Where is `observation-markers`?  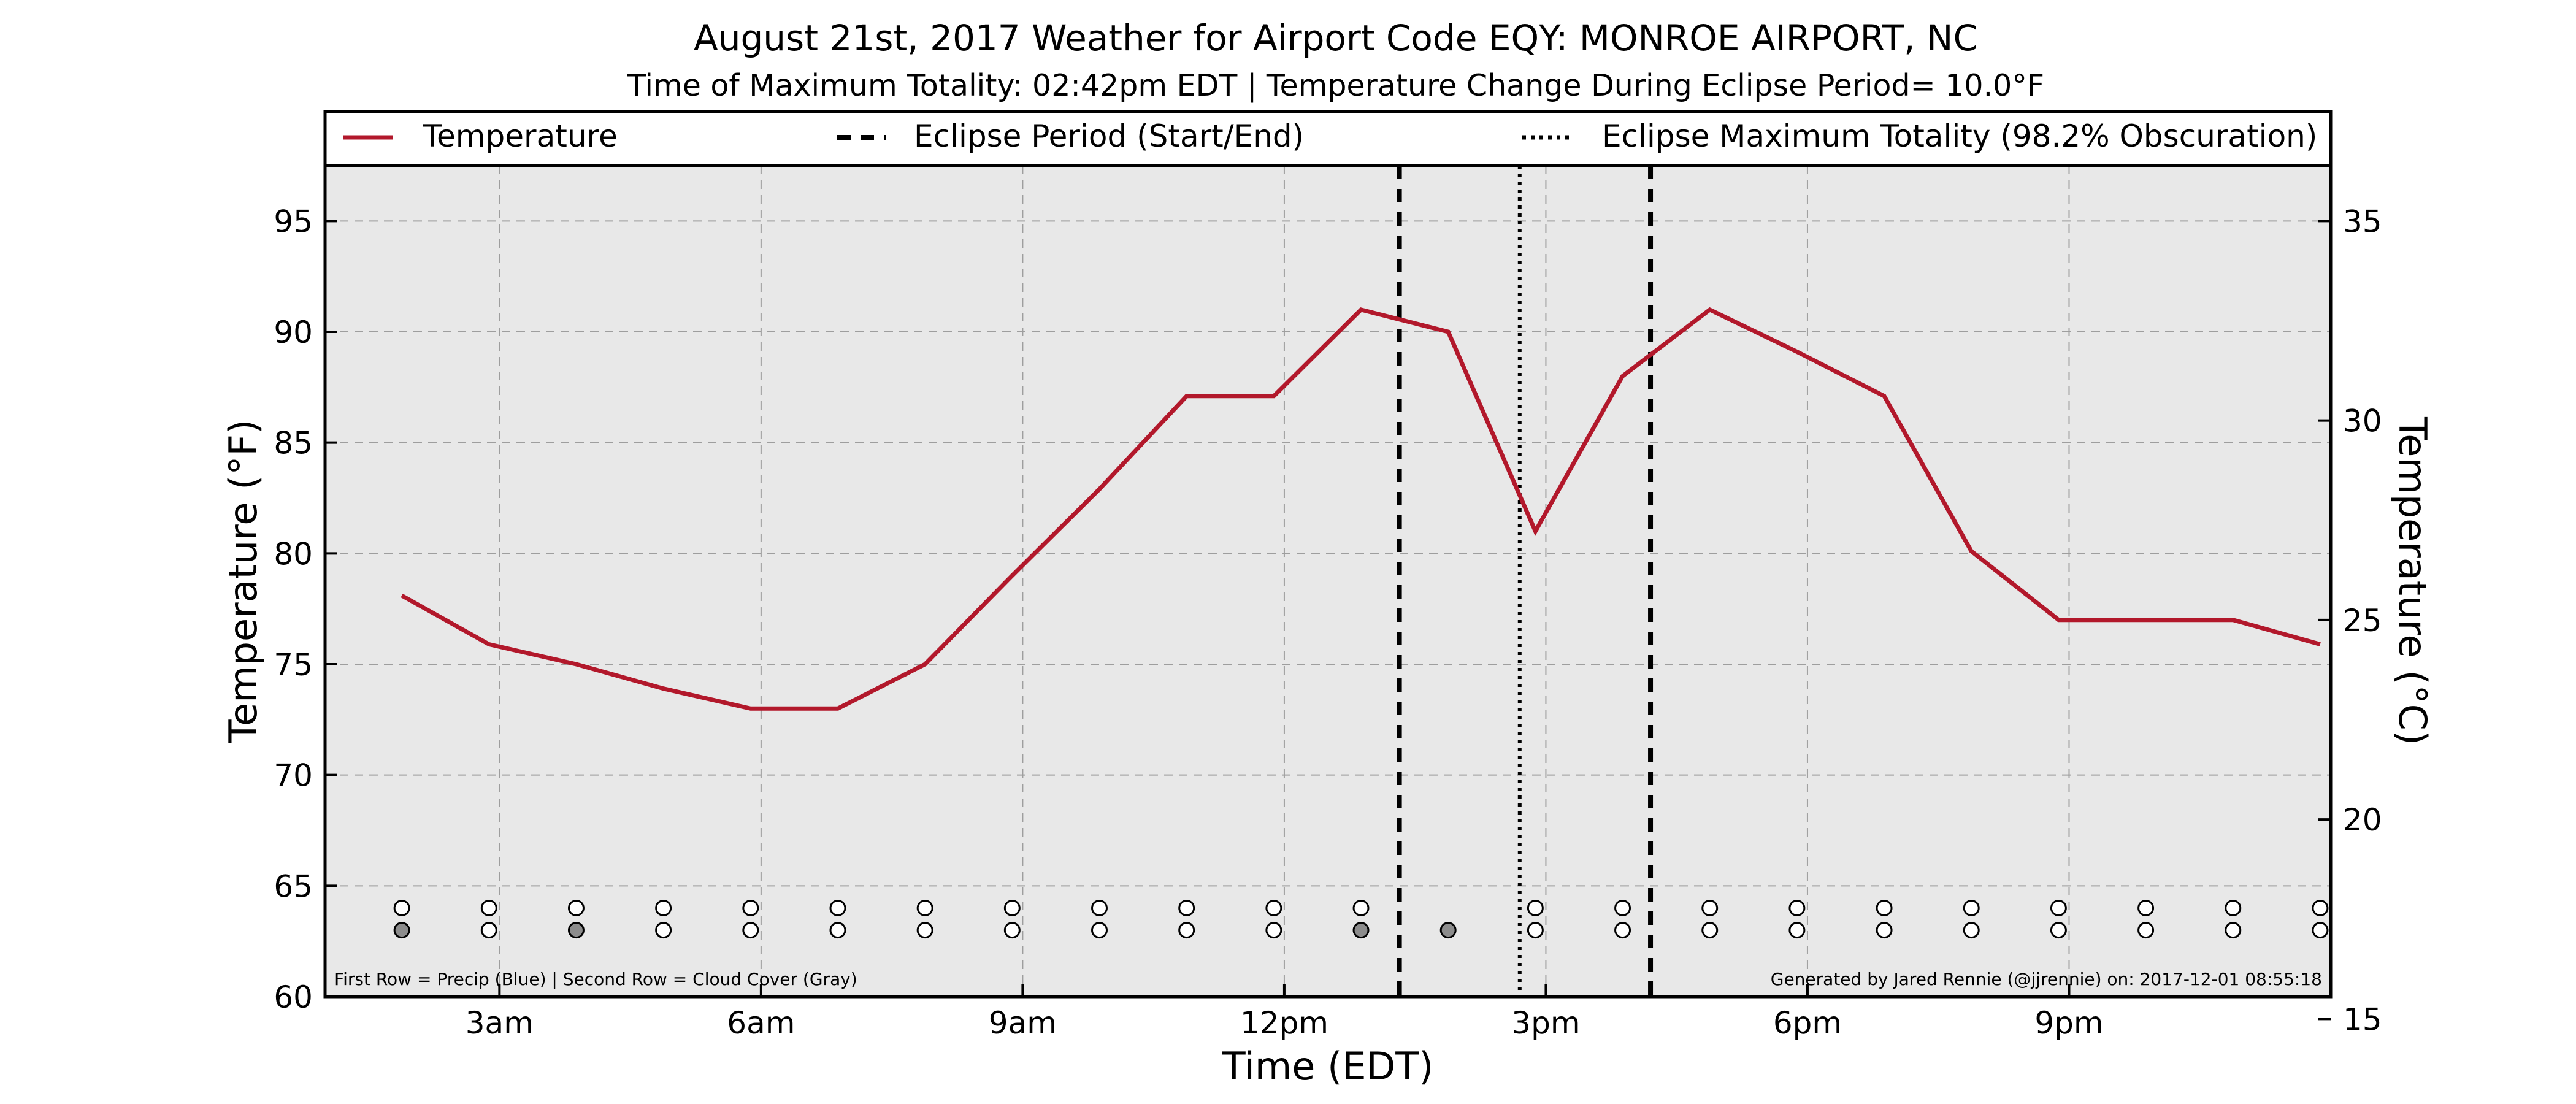
observation-markers is located at coordinates (1361, 919).